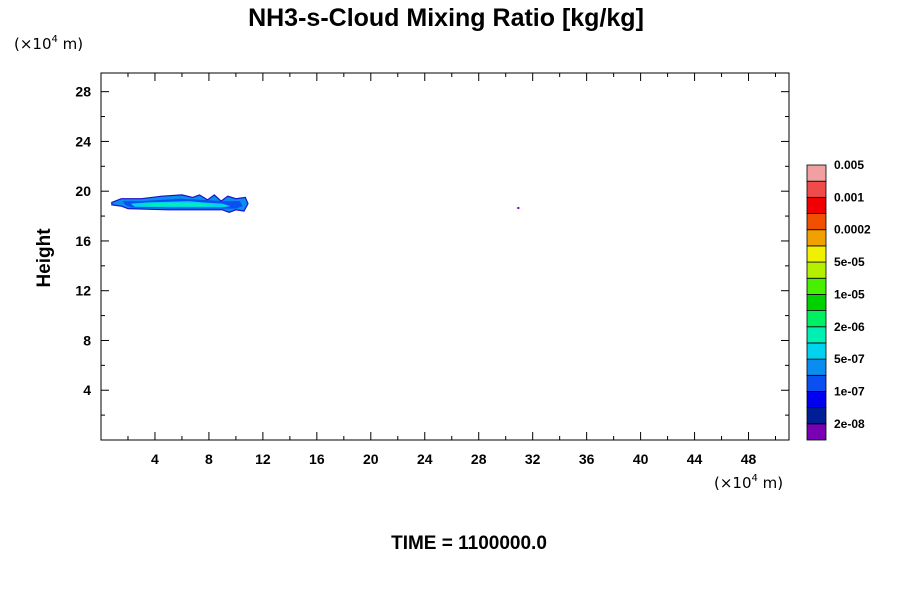 This screenshot has height=600, width=900. I want to click on y-tick-label: 24, so click(83, 141).